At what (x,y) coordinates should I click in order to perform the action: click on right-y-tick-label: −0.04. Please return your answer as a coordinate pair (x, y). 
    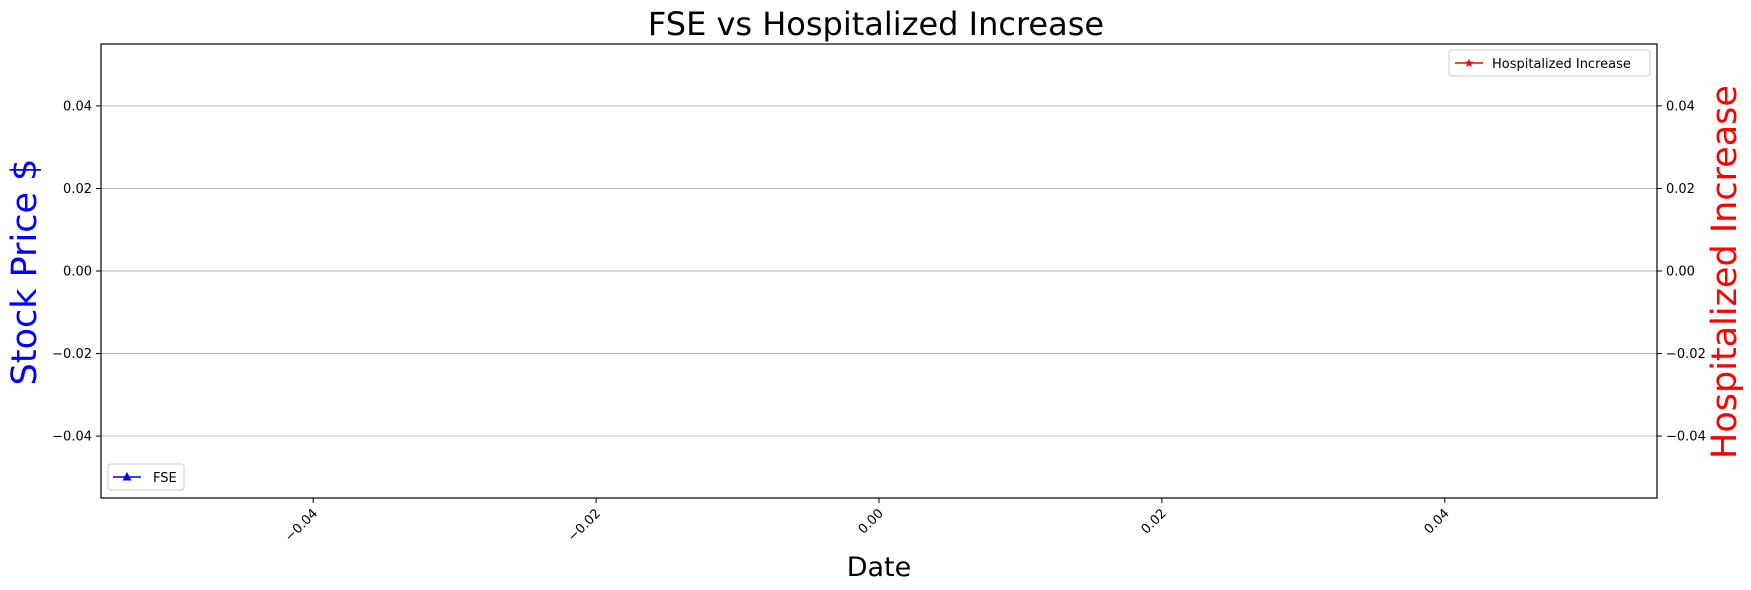
    Looking at the image, I should click on (1686, 437).